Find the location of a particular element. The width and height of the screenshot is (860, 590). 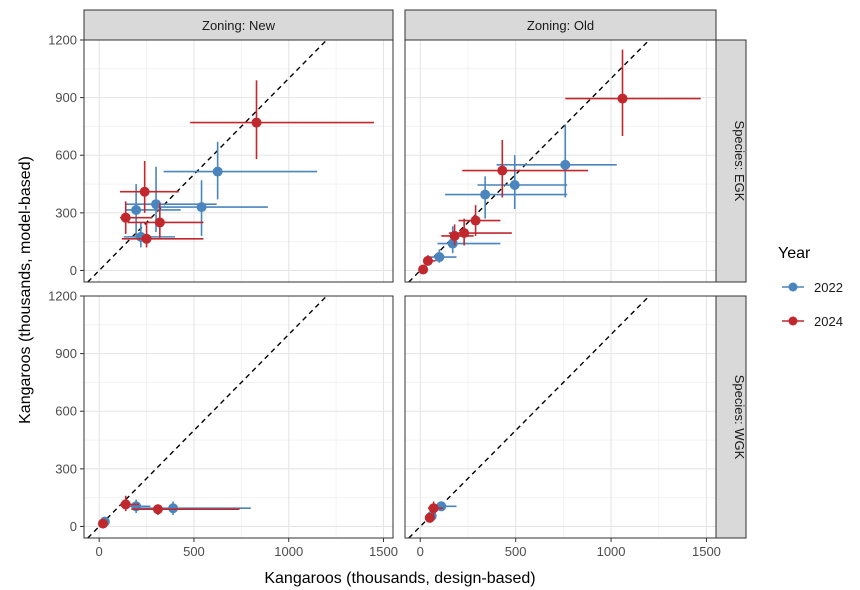

row-strip-label-0: Species: EGK is located at coordinates (739, 161).